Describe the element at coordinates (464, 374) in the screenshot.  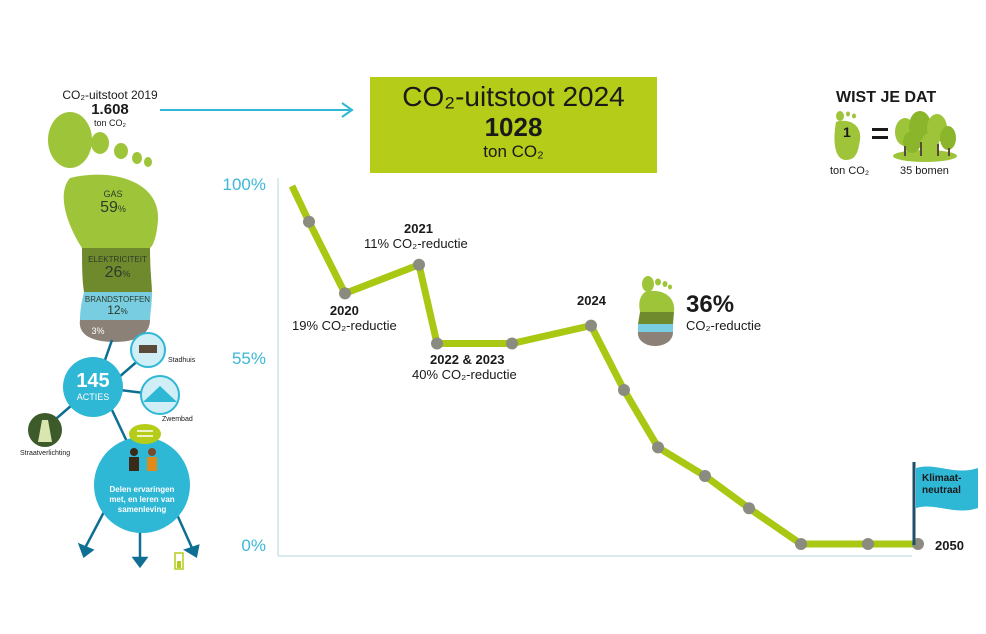
I see `annotation-2022-text: 40% CO₂-reductie` at that location.